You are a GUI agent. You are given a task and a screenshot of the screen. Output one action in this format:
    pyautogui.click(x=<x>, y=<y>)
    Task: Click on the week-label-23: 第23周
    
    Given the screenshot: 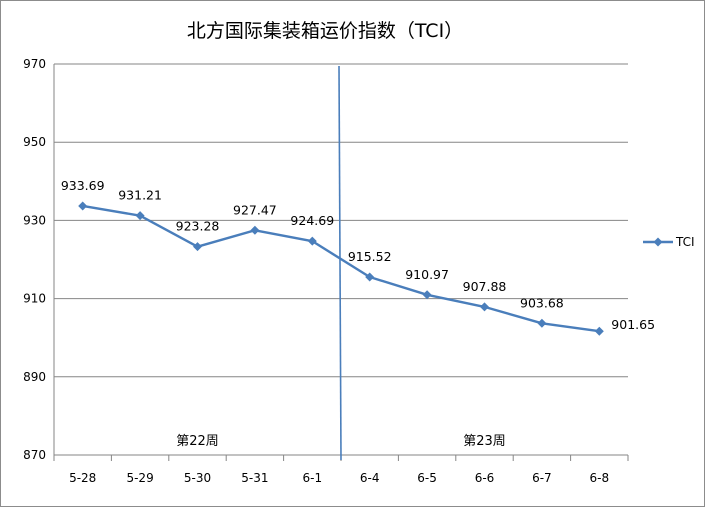 What is the action you would take?
    pyautogui.click(x=484, y=441)
    